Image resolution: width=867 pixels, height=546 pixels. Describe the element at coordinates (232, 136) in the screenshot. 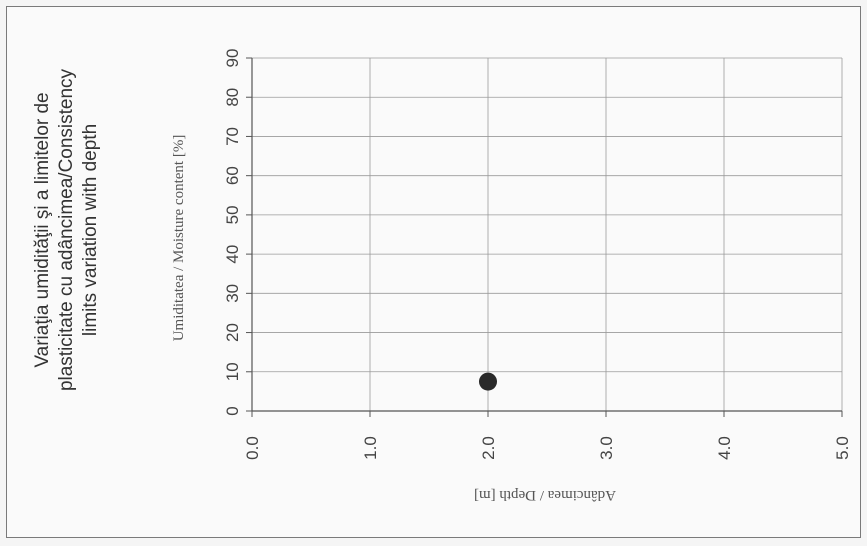

I see `y-tick-label: 70` at that location.